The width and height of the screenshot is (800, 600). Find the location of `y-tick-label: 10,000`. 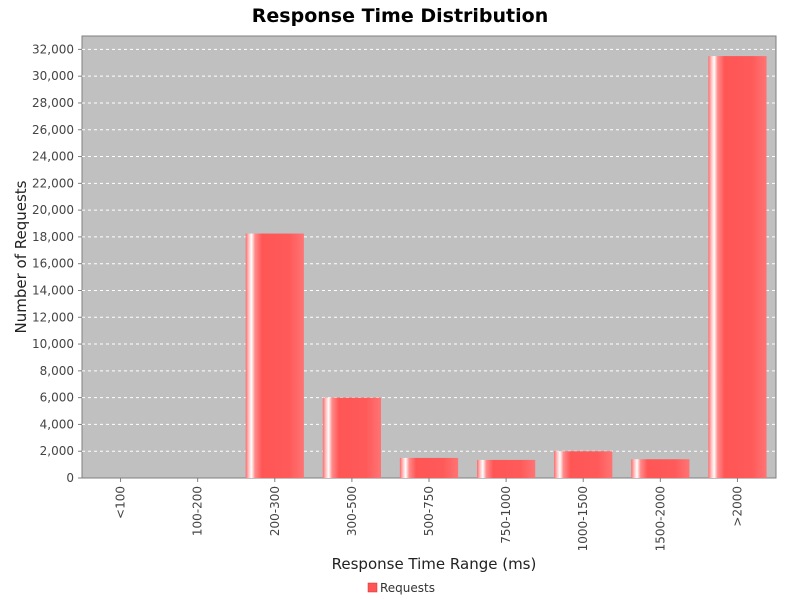

y-tick-label: 10,000 is located at coordinates (53, 344).